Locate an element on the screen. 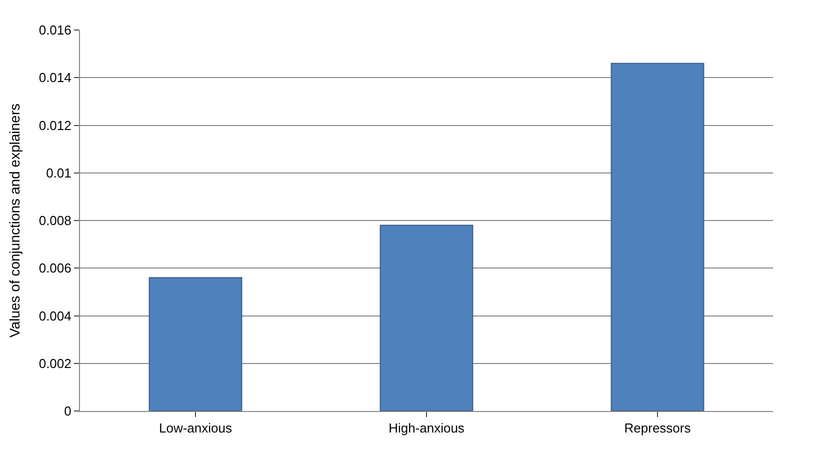 This screenshot has width=813, height=461. y-tick-label: 0.006 is located at coordinates (55, 268).